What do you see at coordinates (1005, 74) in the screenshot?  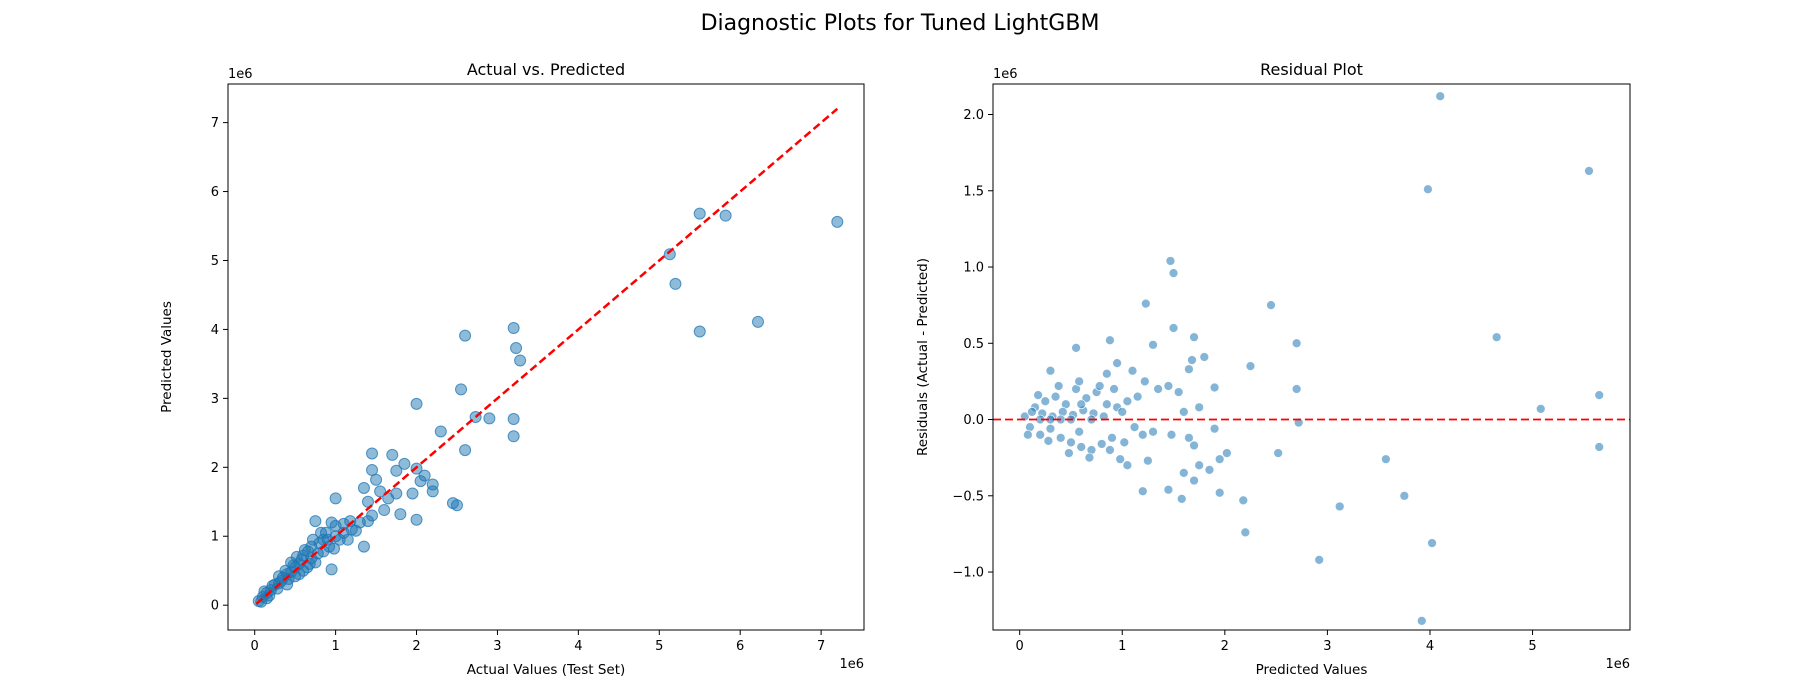 I see `y-offset-label: 1e6` at bounding box center [1005, 74].